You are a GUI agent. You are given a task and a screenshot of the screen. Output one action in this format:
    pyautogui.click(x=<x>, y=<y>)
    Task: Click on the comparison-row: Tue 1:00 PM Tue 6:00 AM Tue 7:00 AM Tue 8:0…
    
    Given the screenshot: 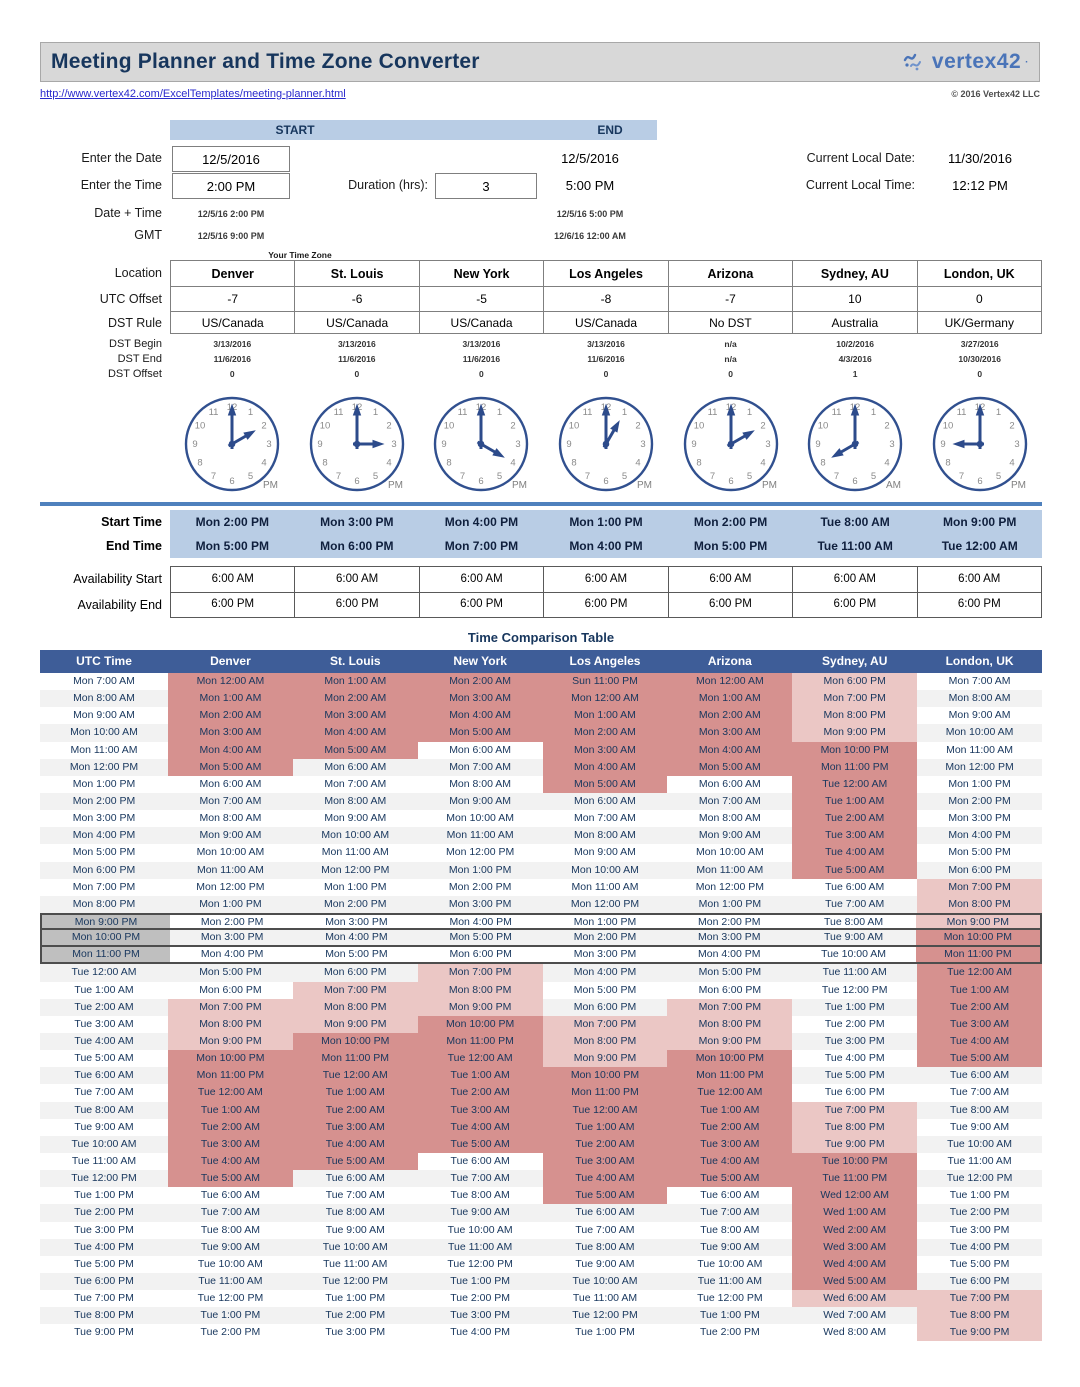 What is the action you would take?
    pyautogui.click(x=541, y=1196)
    